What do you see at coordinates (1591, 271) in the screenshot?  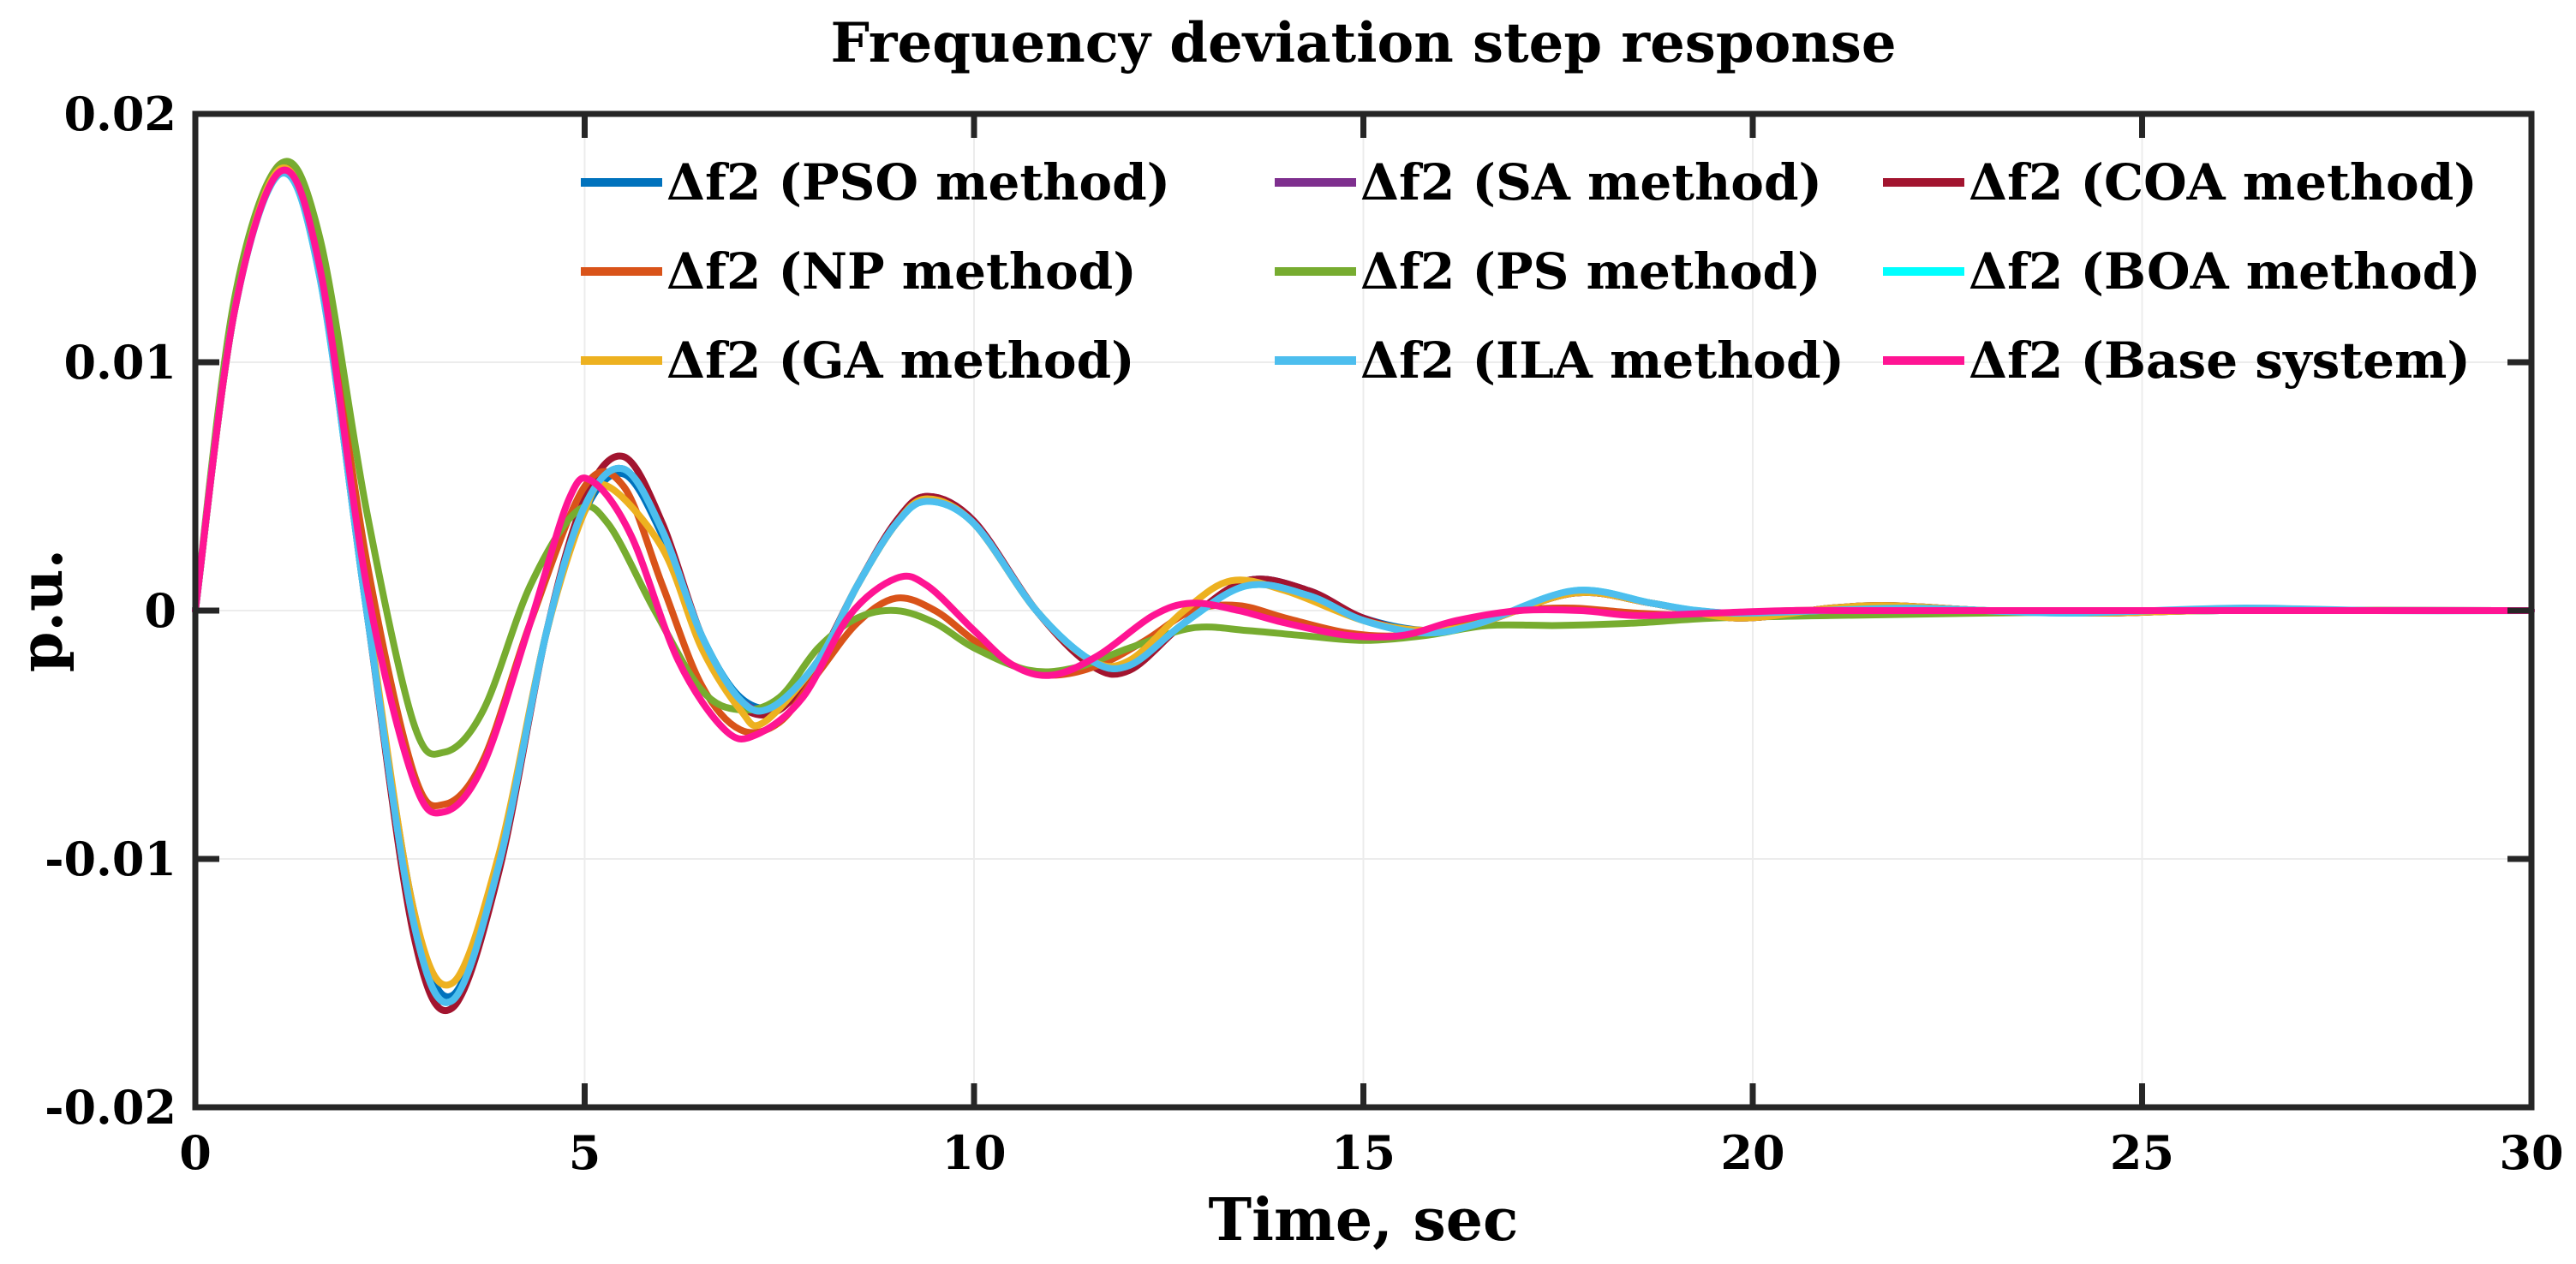 I see `legend-label-4: Δf2 (PS method)` at bounding box center [1591, 271].